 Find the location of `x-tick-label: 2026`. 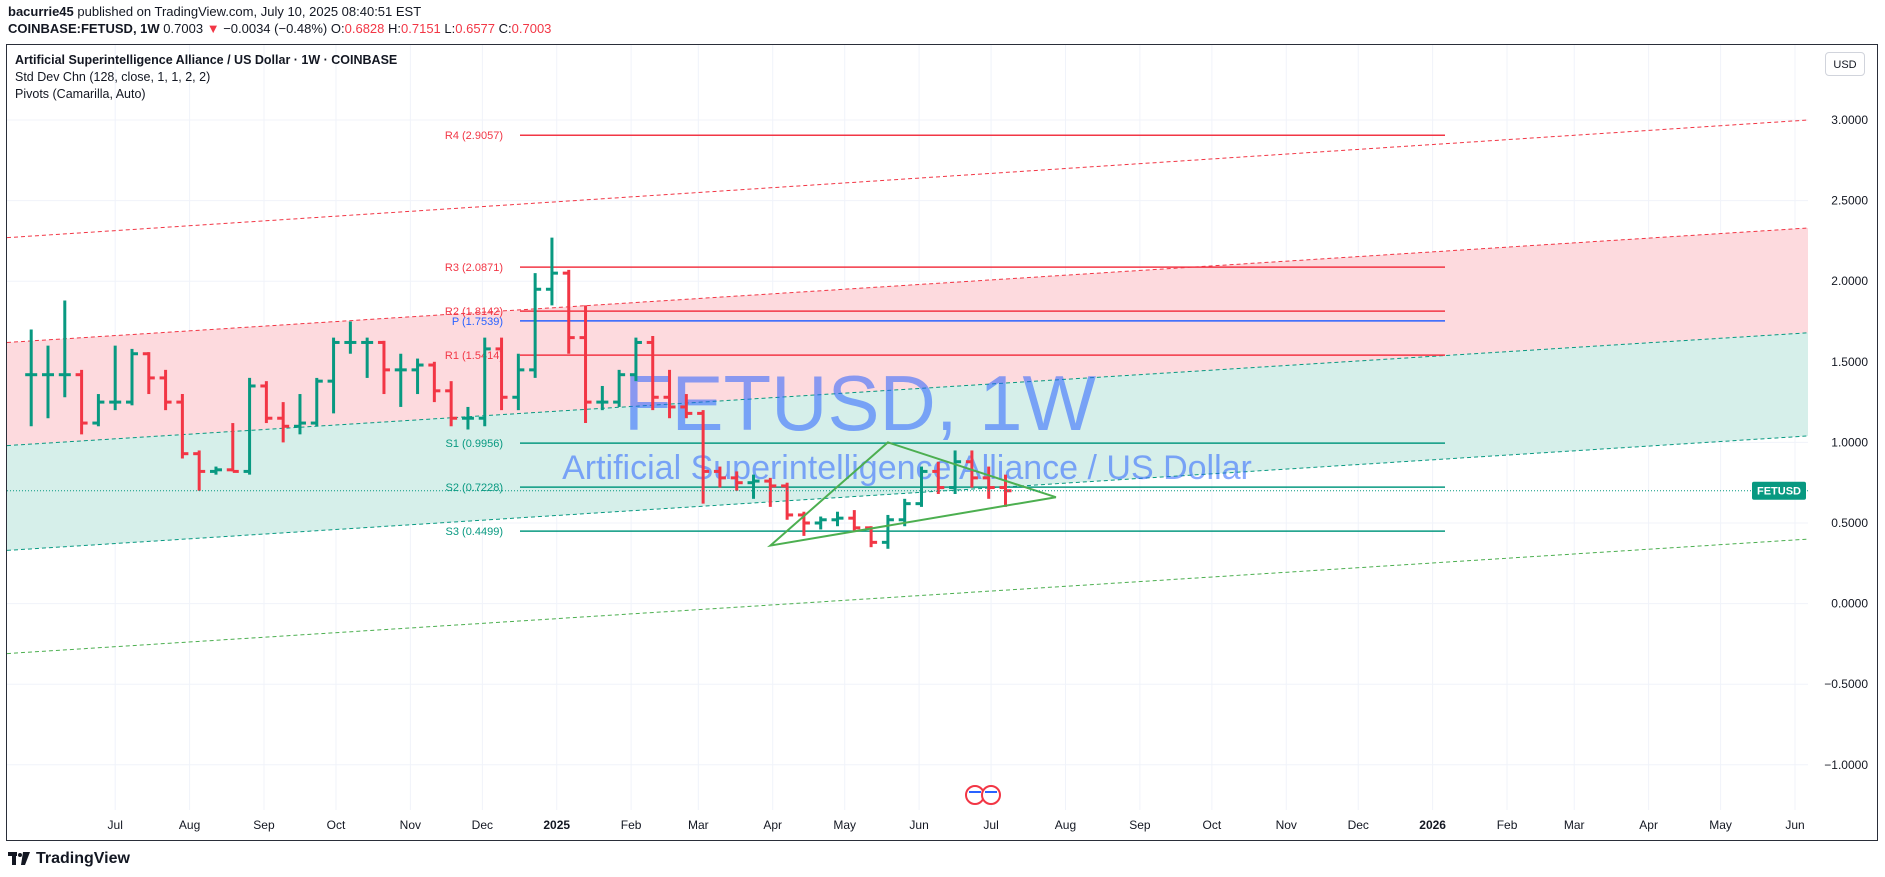

x-tick-label: 2026 is located at coordinates (1432, 825).